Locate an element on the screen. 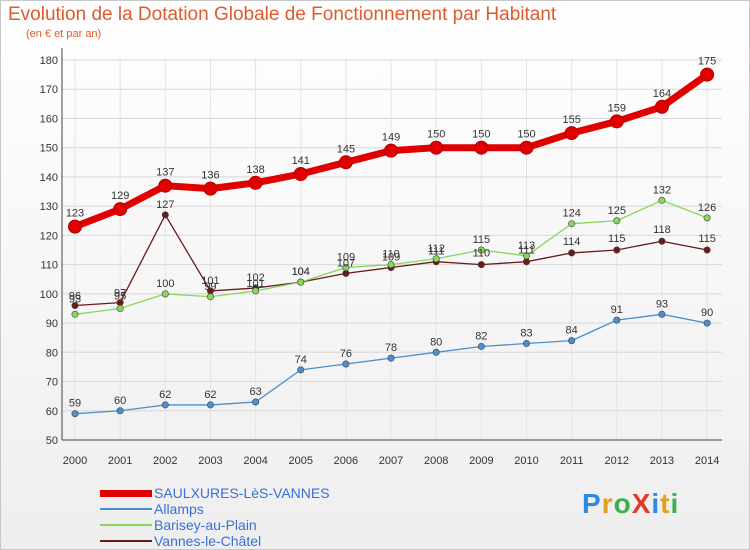 The image size is (750, 550). x-tick-label: 2012 is located at coordinates (617, 461).